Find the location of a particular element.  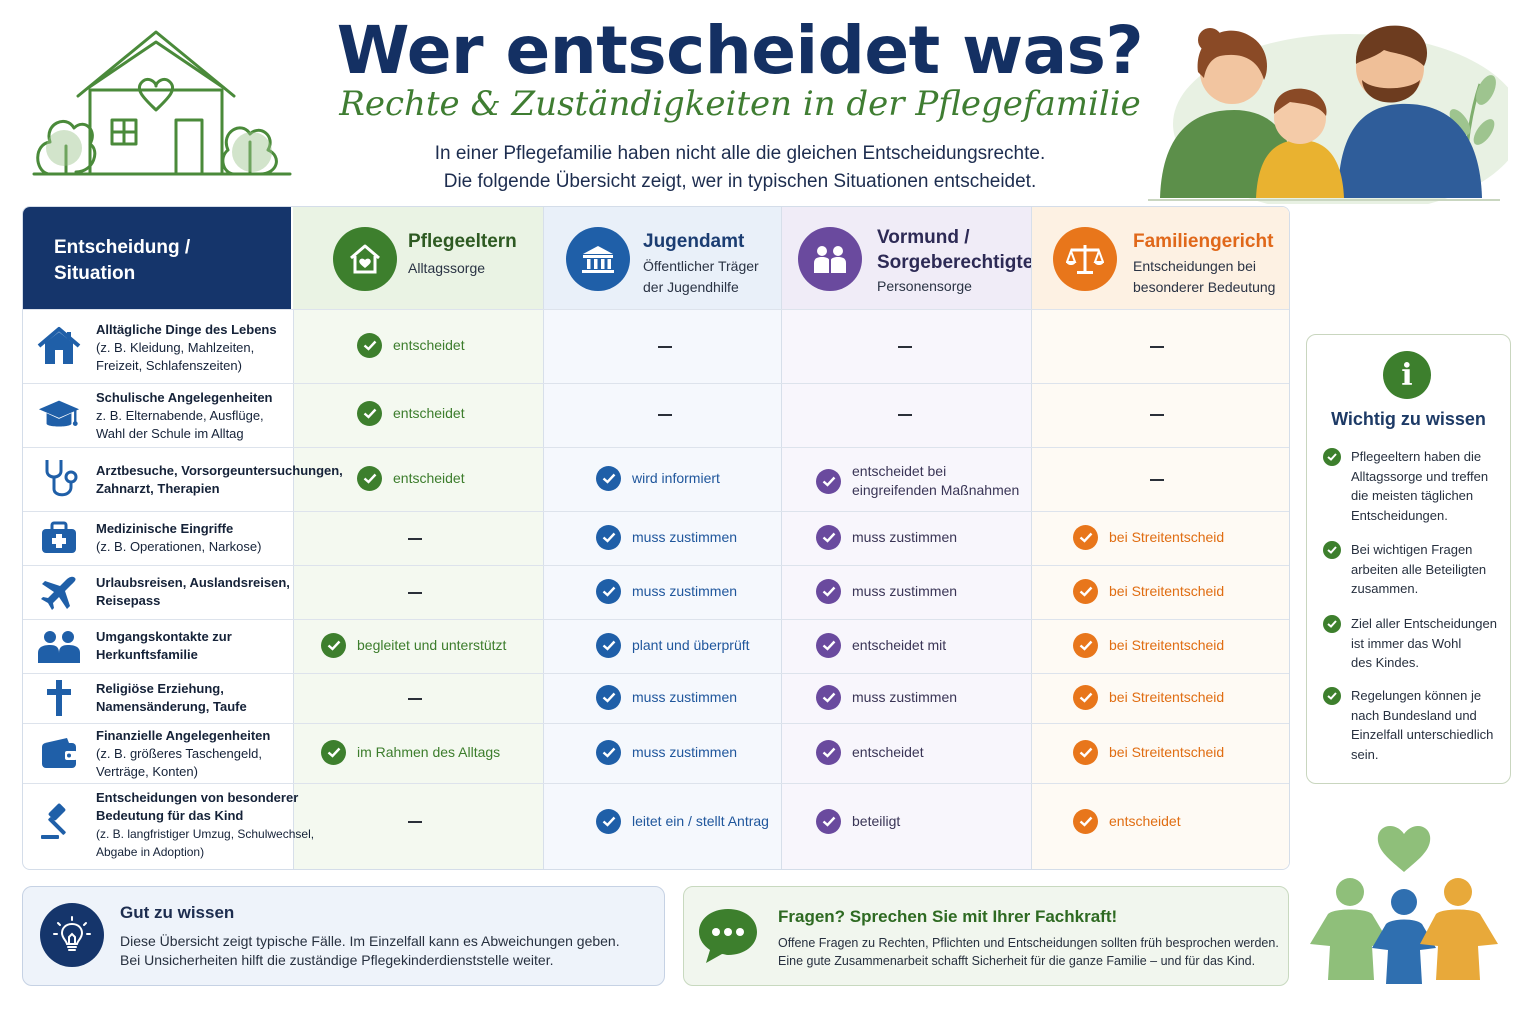

role-name-line: Sorgeberechtigte is located at coordinates (955, 262).